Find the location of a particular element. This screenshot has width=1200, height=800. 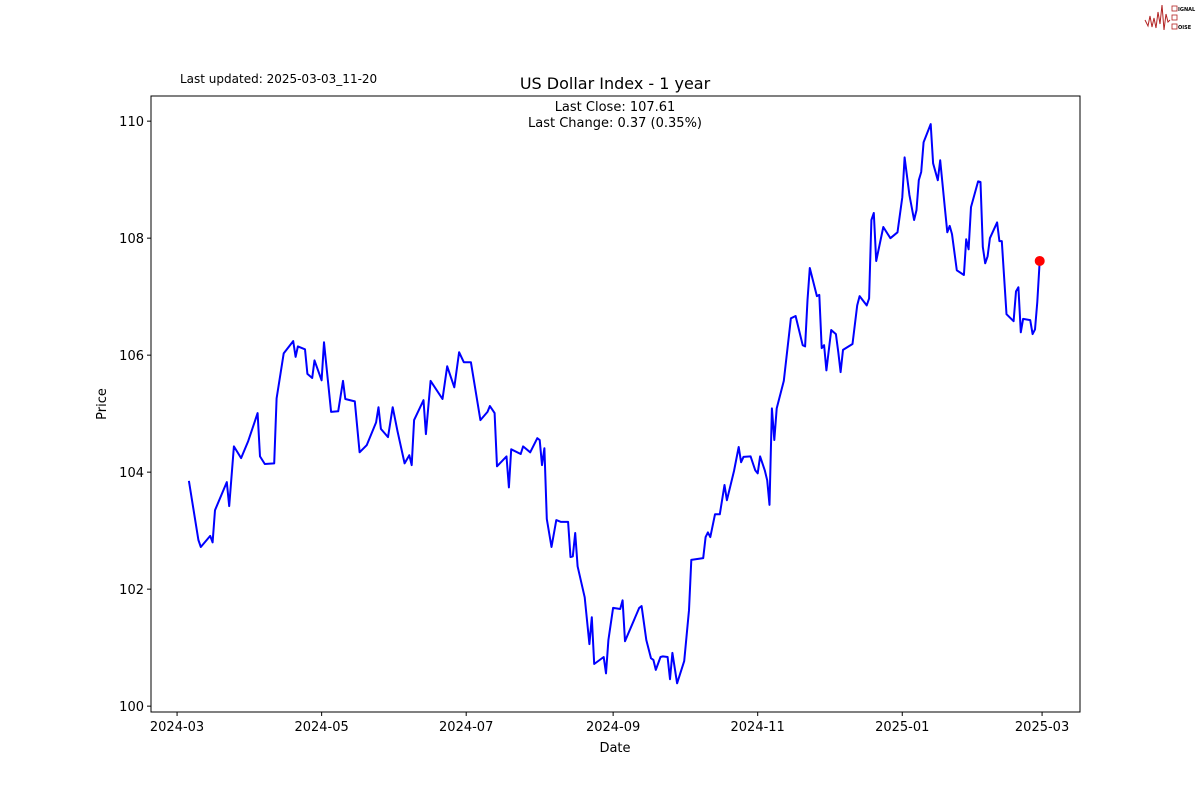

last-close-annotation: Last Close: 107.61 is located at coordinates (615, 107).